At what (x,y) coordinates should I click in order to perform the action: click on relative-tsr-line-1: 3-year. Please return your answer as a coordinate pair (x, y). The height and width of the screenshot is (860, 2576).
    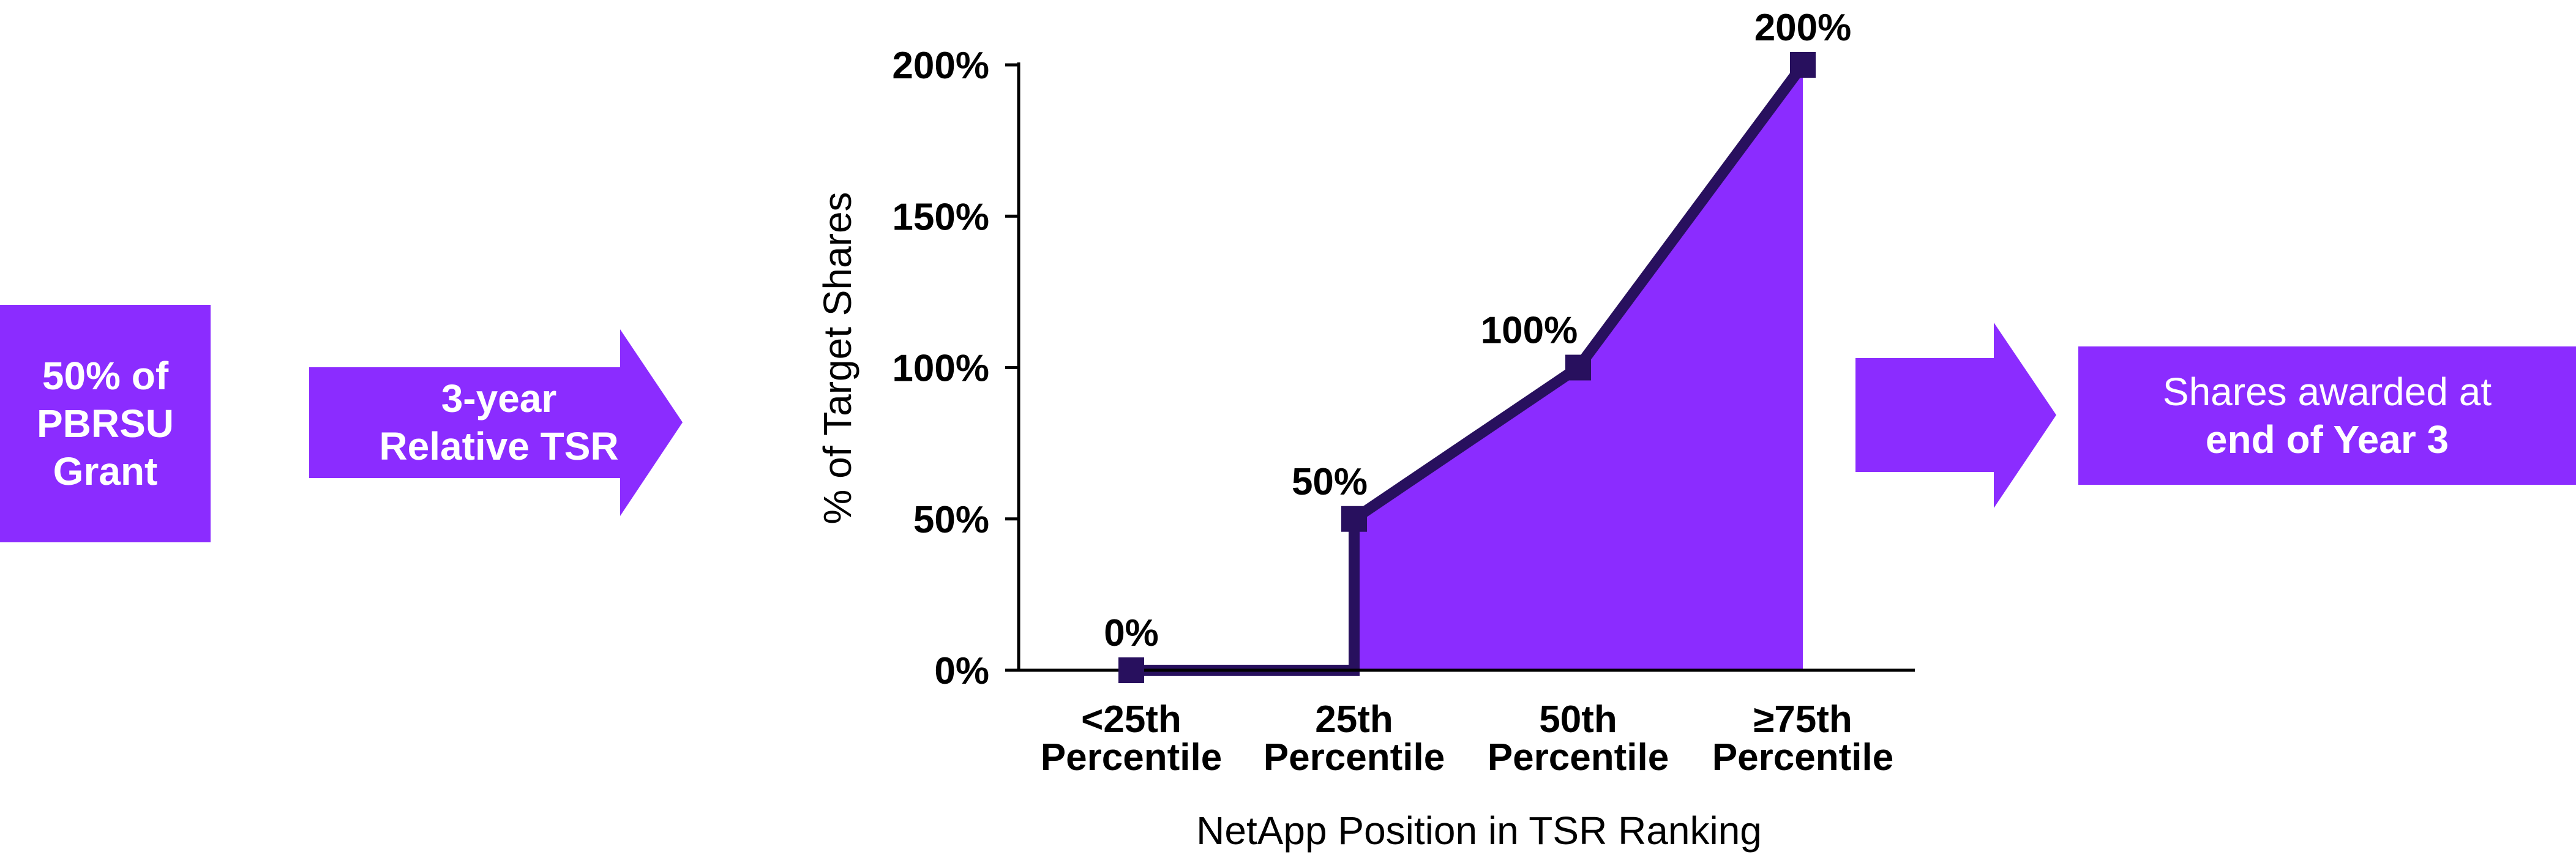
    Looking at the image, I should click on (499, 398).